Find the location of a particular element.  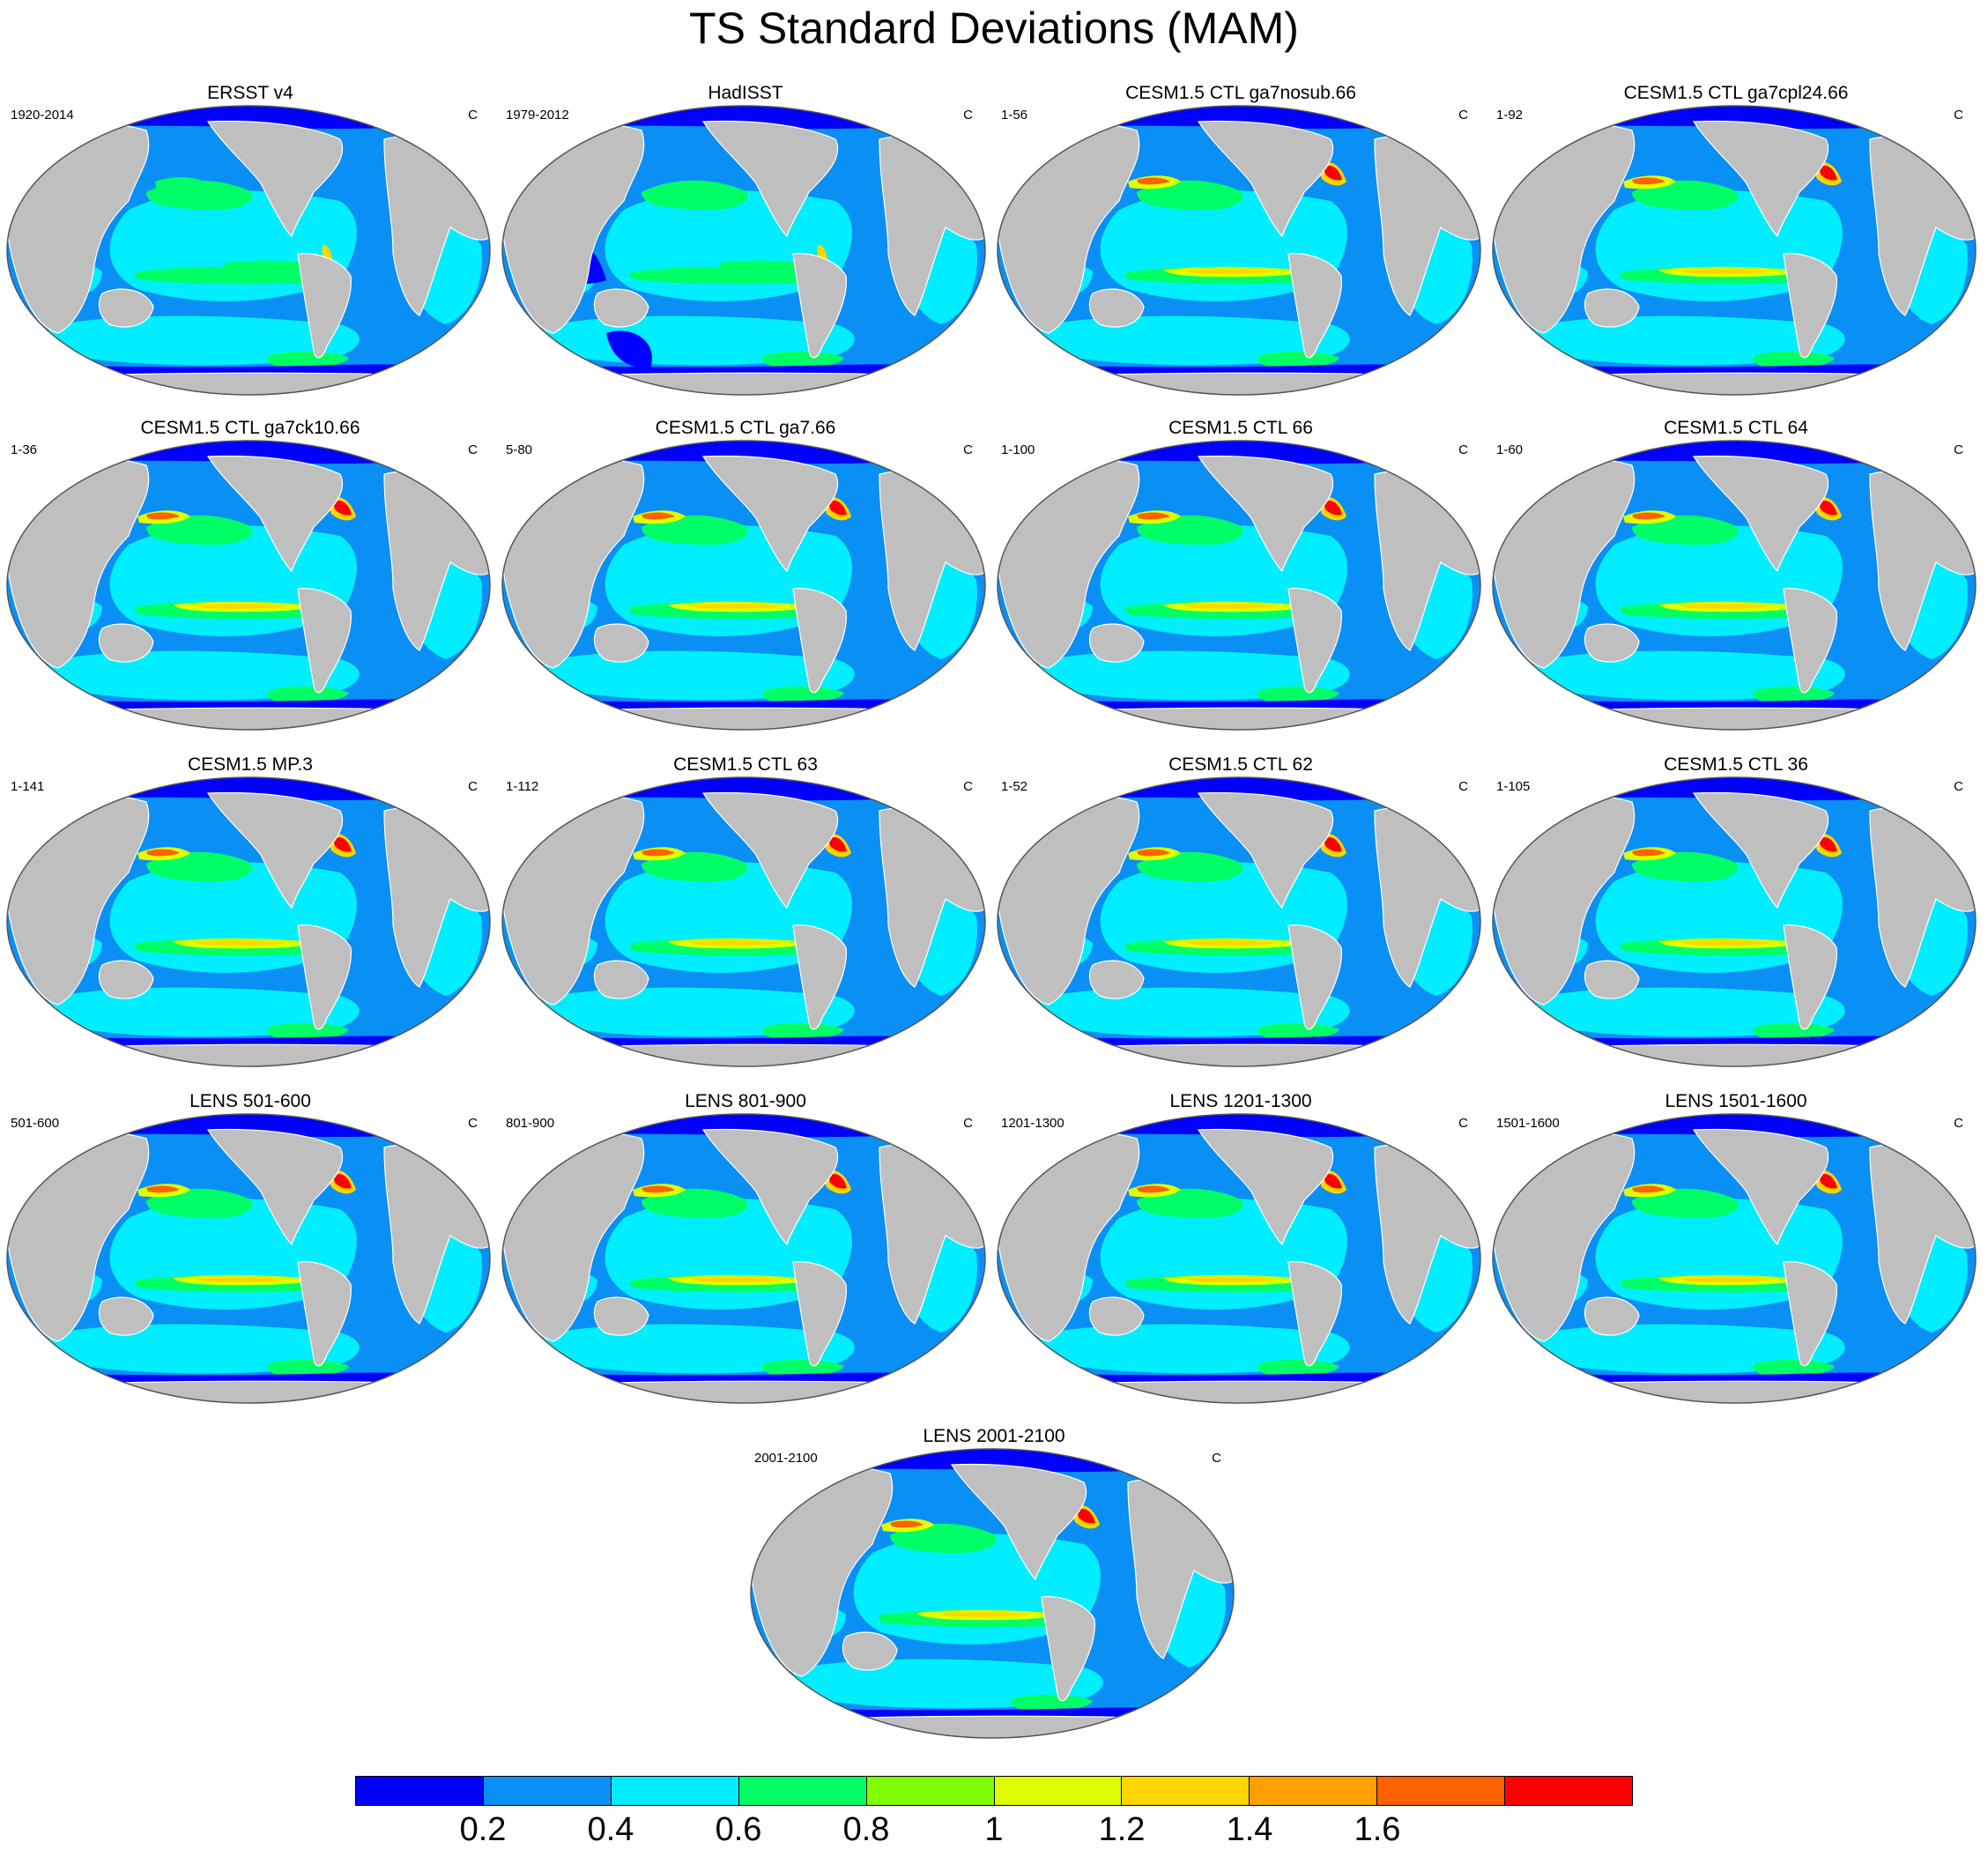

panel-title: LENS 1201-1300 is located at coordinates (1240, 1101).